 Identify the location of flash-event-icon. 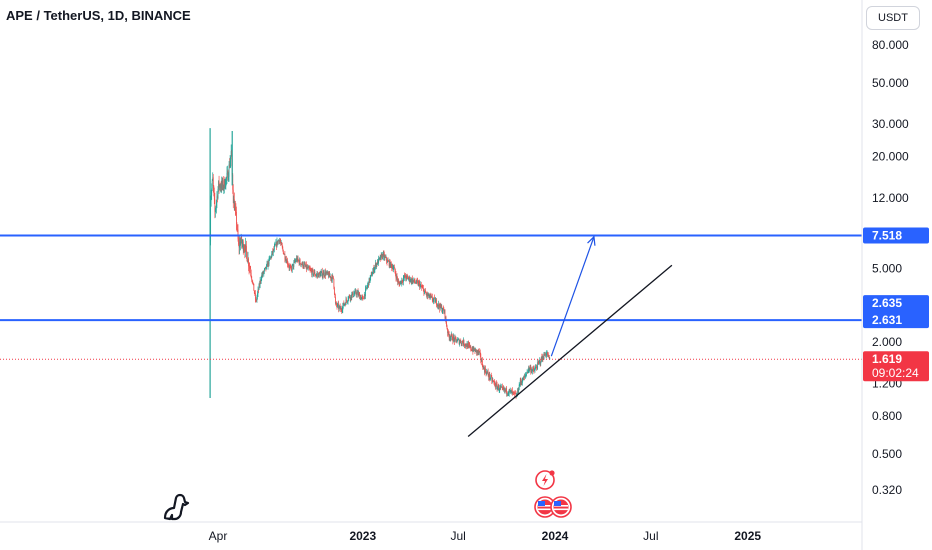
(545, 480).